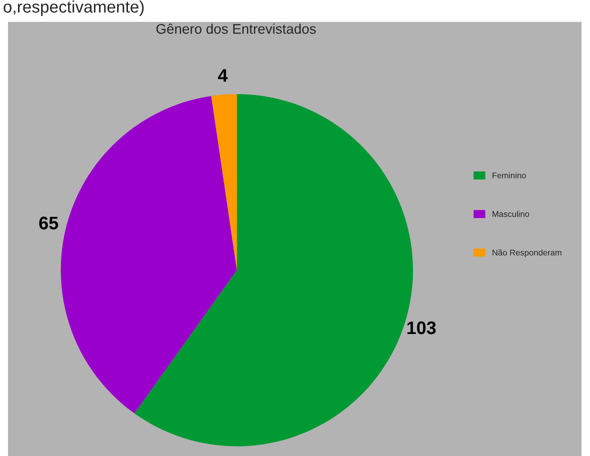  What do you see at coordinates (509, 175) in the screenshot?
I see `legend-label: Feminino` at bounding box center [509, 175].